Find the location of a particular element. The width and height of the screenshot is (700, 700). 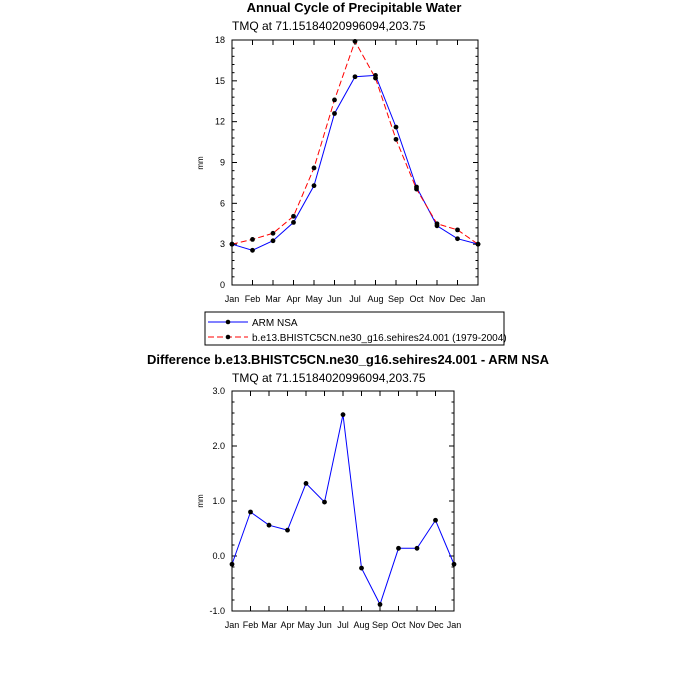

y-tick-label: 3.0 is located at coordinates (218, 391).